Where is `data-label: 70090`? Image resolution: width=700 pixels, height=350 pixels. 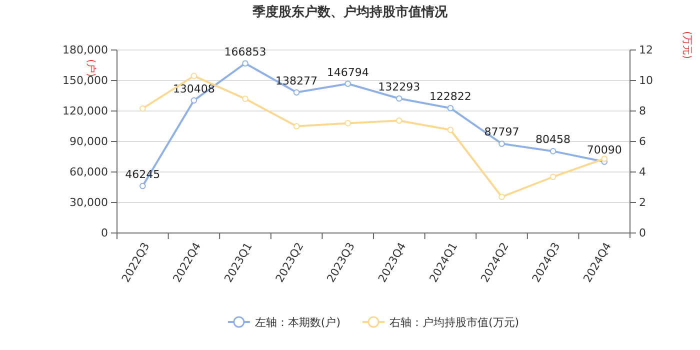 data-label: 70090 is located at coordinates (604, 150).